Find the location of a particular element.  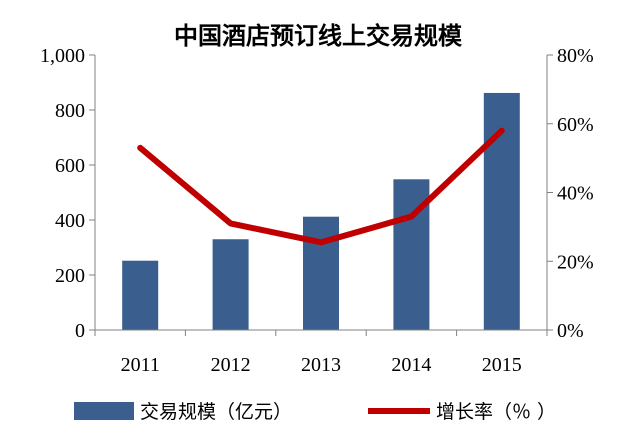

y-right-tick-label: 40% is located at coordinates (575, 194).